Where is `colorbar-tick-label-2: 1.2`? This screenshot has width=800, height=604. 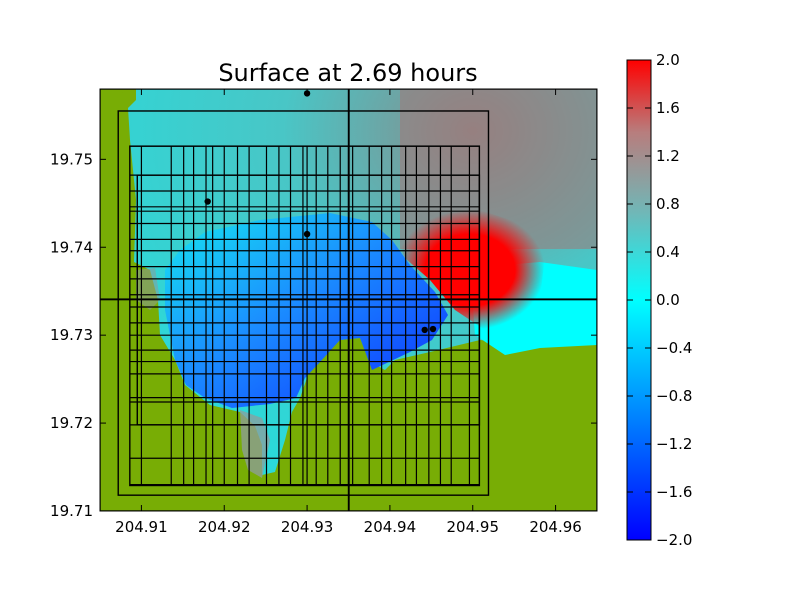
colorbar-tick-label-2: 1.2 is located at coordinates (668, 156).